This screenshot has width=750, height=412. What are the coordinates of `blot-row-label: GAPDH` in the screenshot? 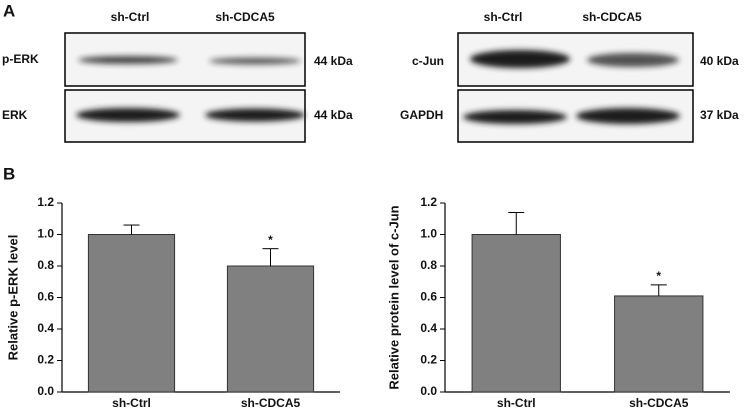 It's located at (421, 115).